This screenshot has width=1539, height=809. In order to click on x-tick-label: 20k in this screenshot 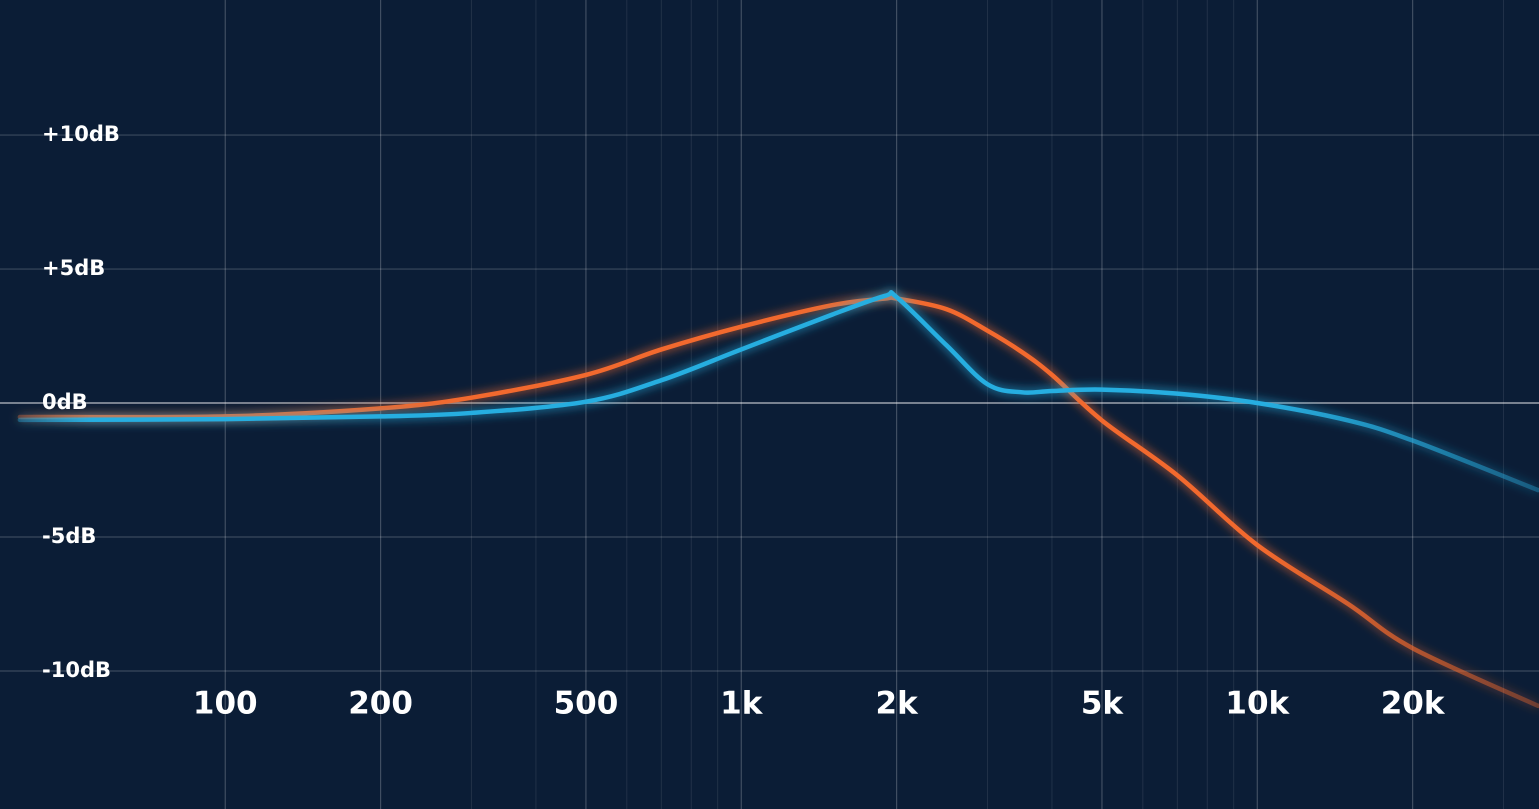, I will do `click(1413, 704)`.